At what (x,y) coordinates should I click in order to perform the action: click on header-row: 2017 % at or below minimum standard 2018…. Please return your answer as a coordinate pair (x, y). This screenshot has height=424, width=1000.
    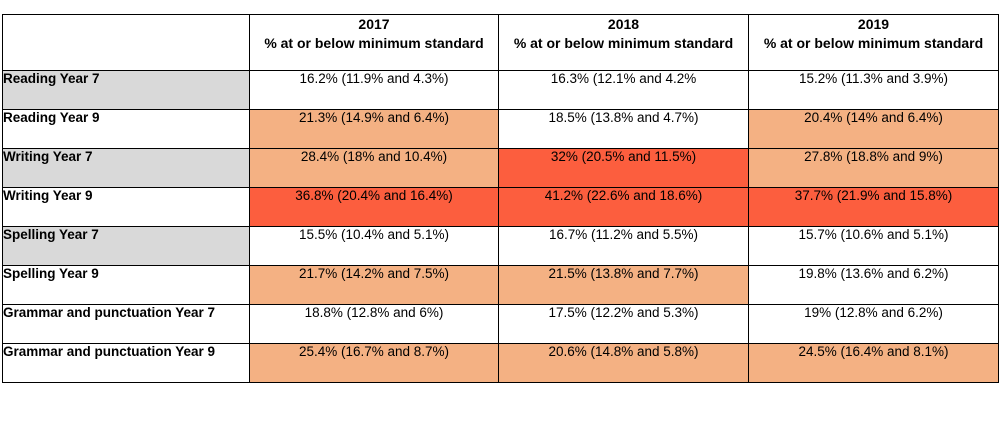
    Looking at the image, I should click on (500, 42).